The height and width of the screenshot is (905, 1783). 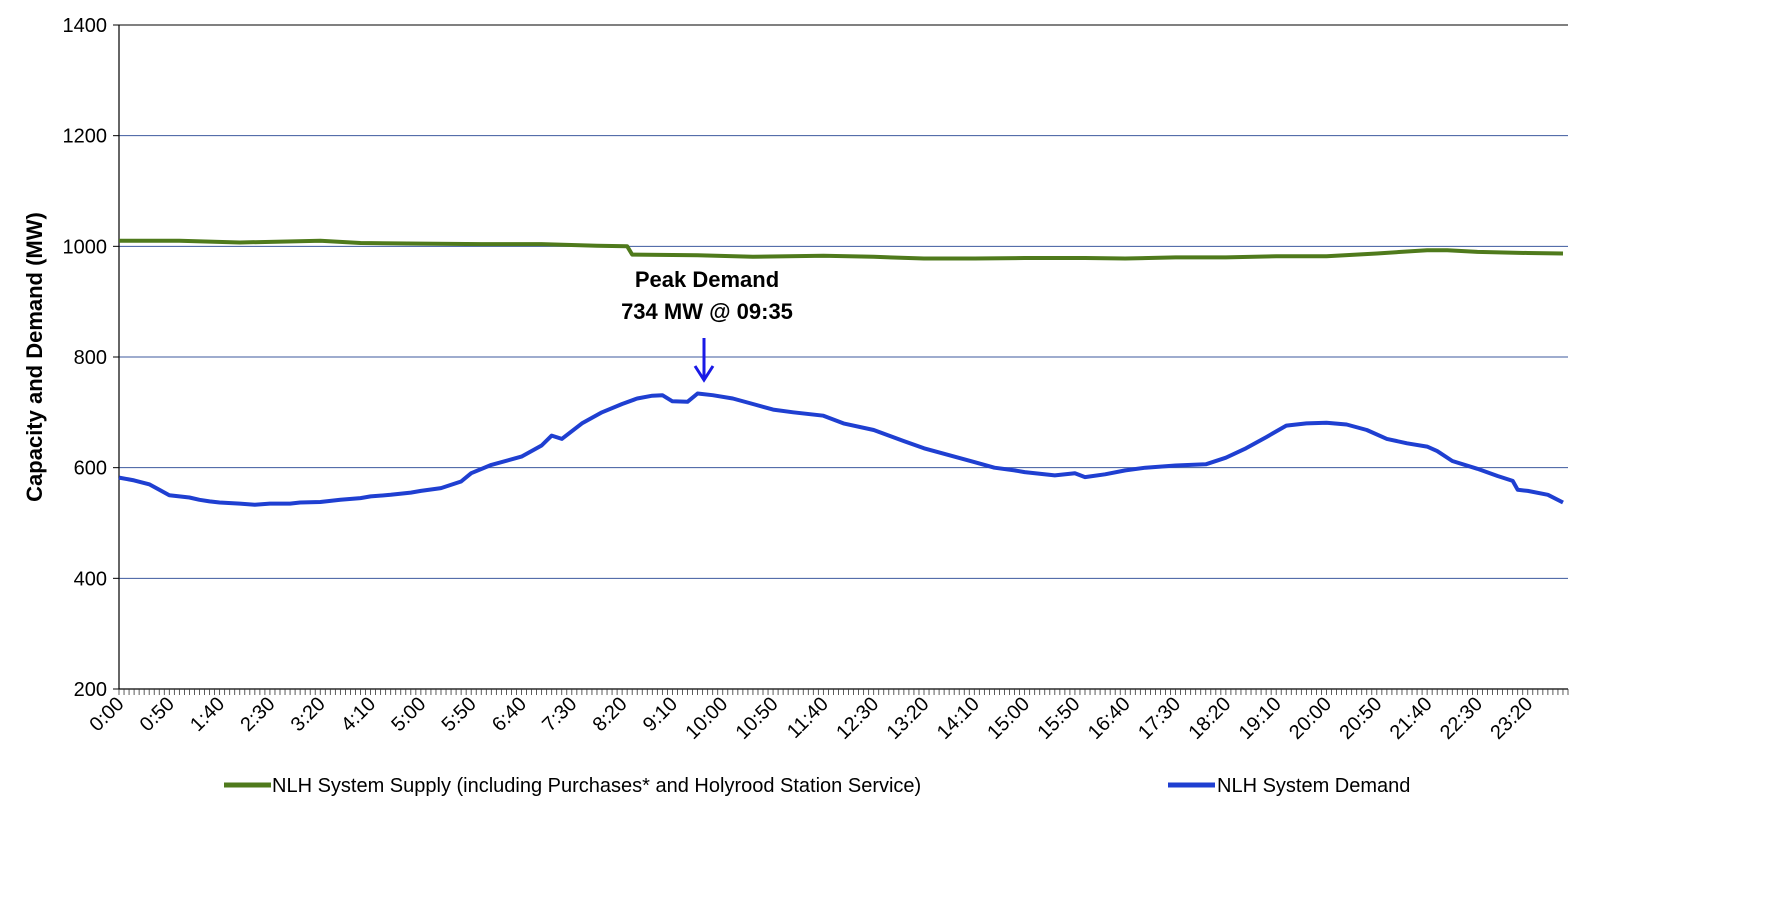 What do you see at coordinates (1360, 718) in the screenshot?
I see `x-tick-label: 20:50` at bounding box center [1360, 718].